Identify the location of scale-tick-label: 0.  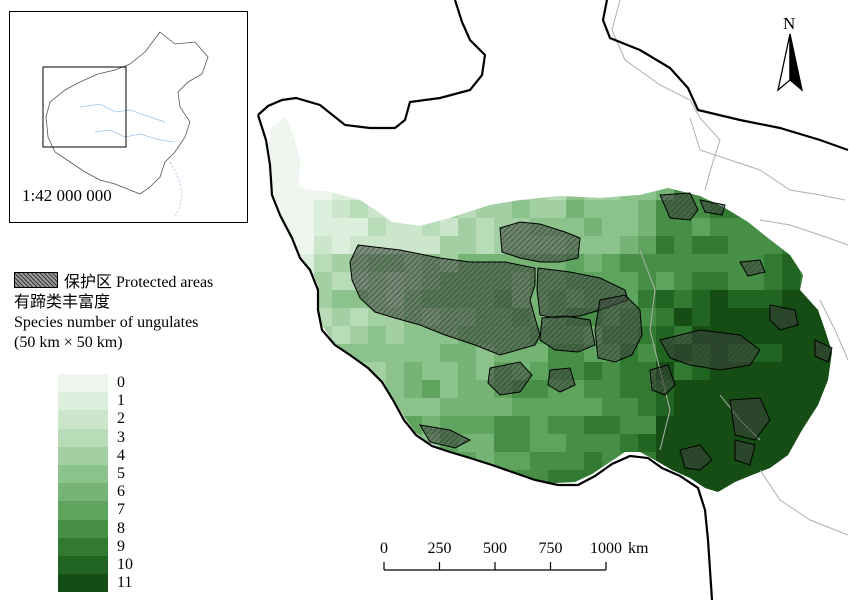
(384, 548).